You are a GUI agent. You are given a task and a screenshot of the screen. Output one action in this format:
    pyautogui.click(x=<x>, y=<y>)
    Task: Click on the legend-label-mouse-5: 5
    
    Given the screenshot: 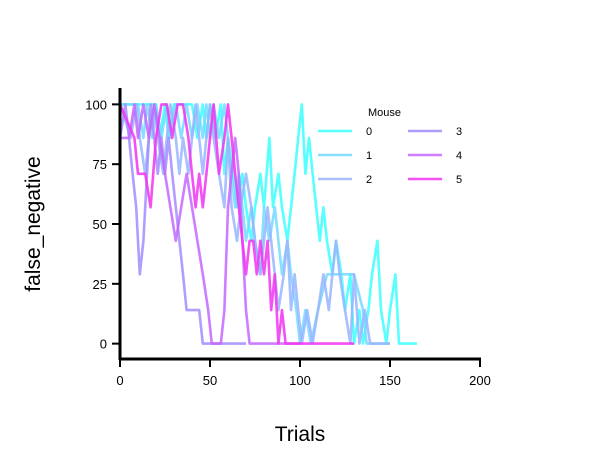 What is the action you would take?
    pyautogui.click(x=459, y=180)
    